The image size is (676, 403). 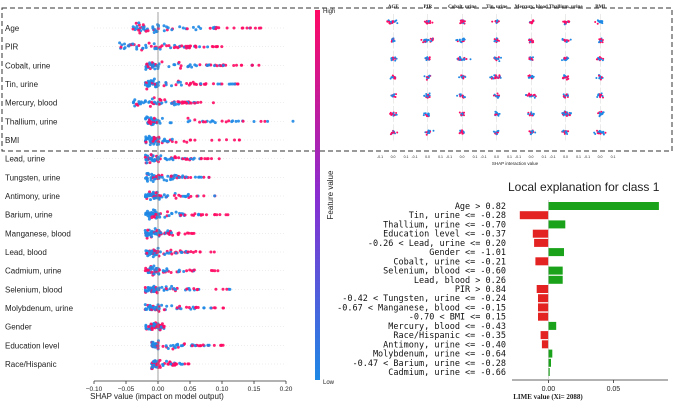 I want to click on interaction-tick-label: -0.1, so click(x=380, y=157).